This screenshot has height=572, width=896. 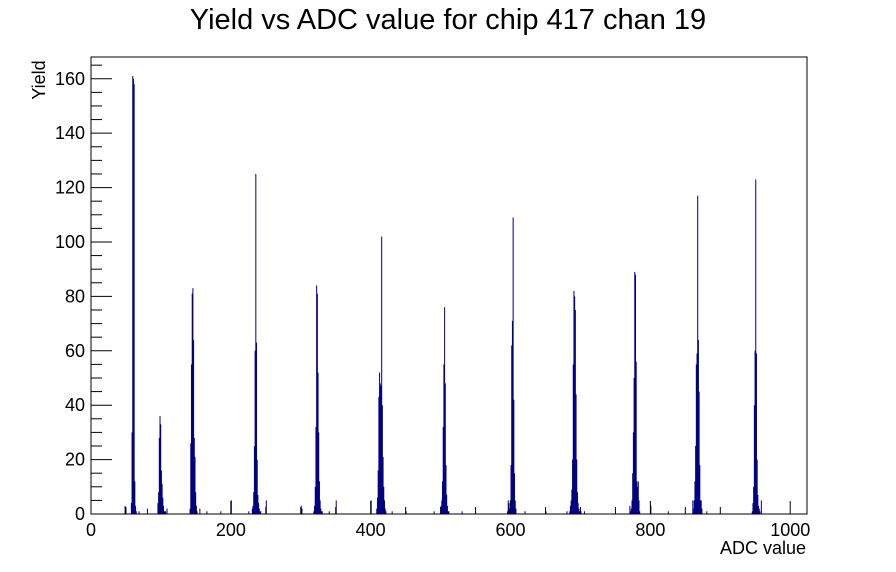 What do you see at coordinates (70, 188) in the screenshot?
I see `y-tick-label: 120` at bounding box center [70, 188].